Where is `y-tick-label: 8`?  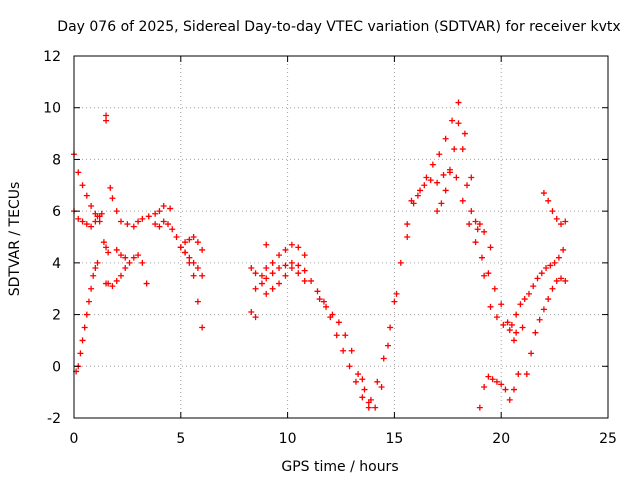
y-tick-label: 8 is located at coordinates (56, 160).